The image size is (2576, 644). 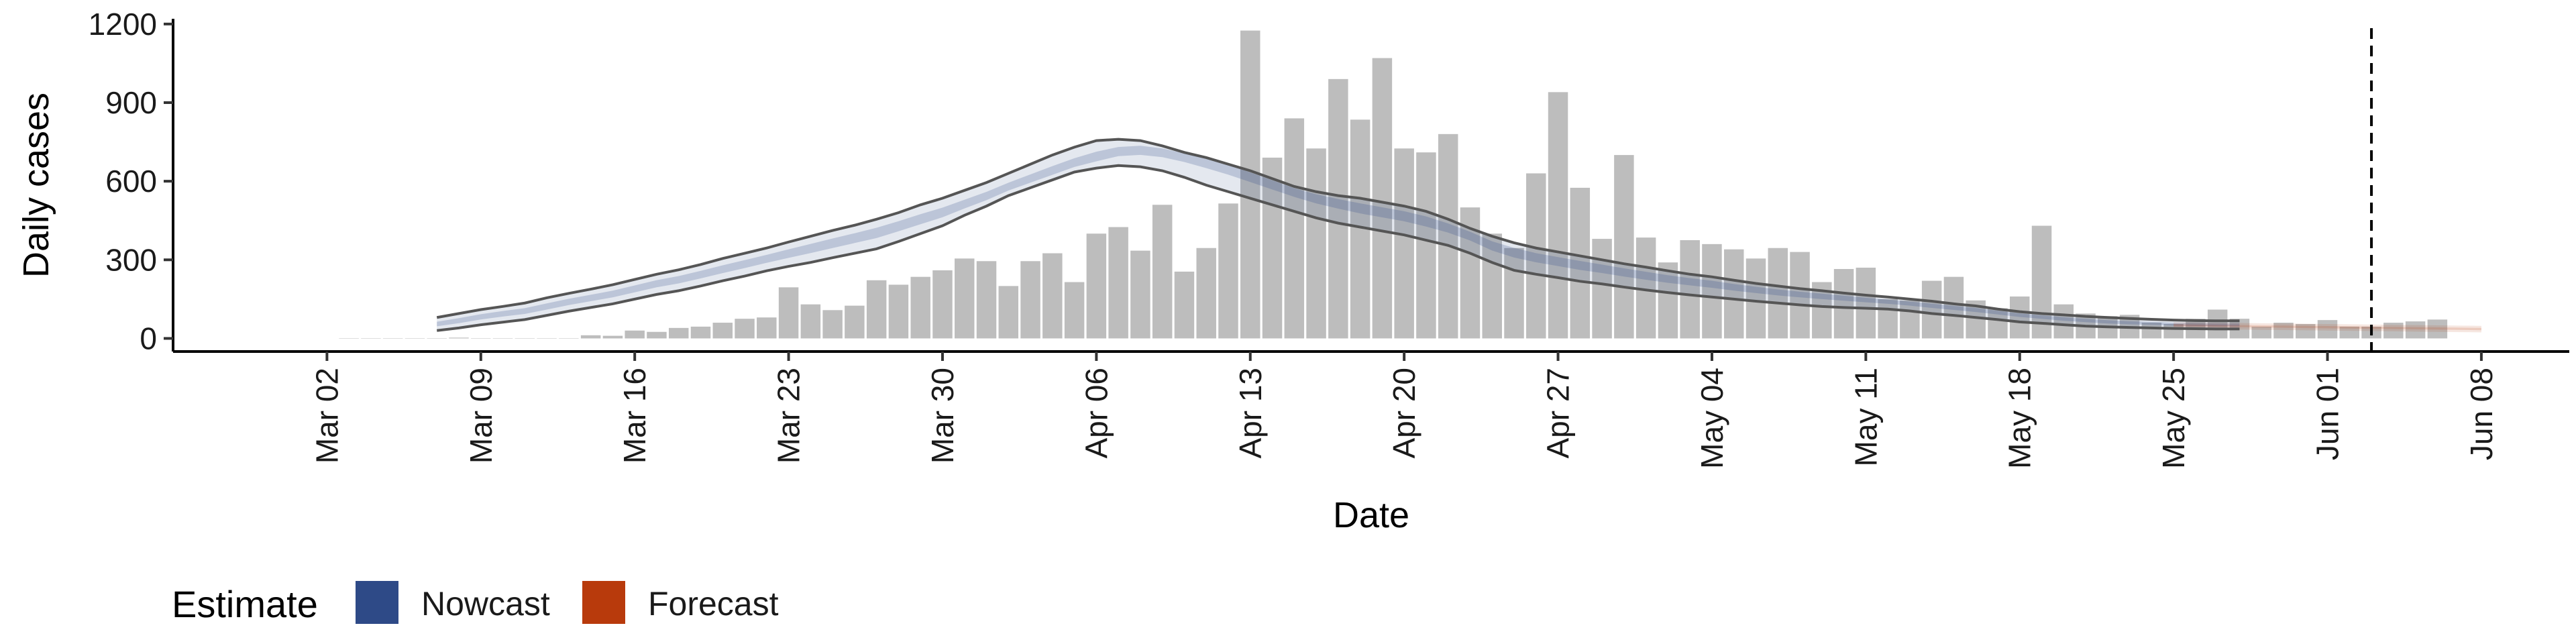 I want to click on legend-items: Nowcast Forecast, so click(x=567, y=602).